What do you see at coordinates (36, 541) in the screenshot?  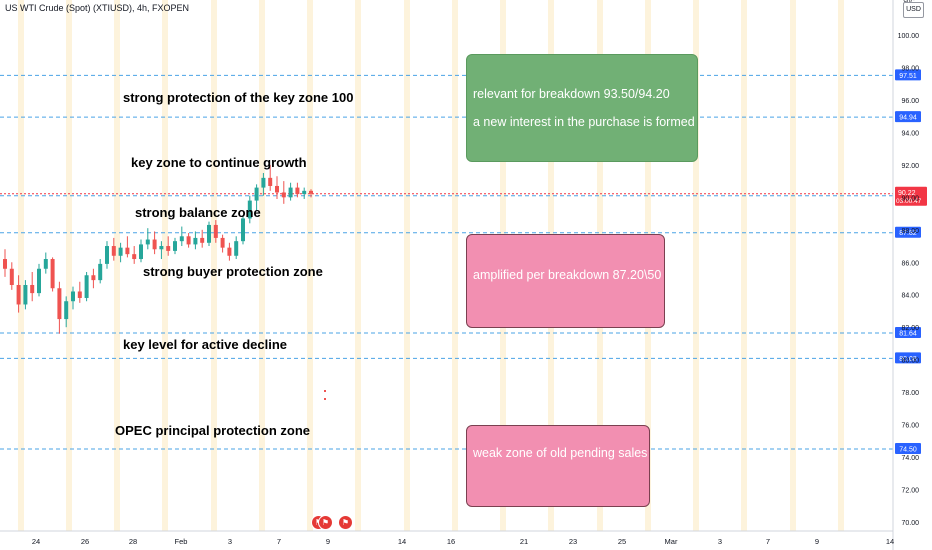 I see `x-tick-label: 24` at bounding box center [36, 541].